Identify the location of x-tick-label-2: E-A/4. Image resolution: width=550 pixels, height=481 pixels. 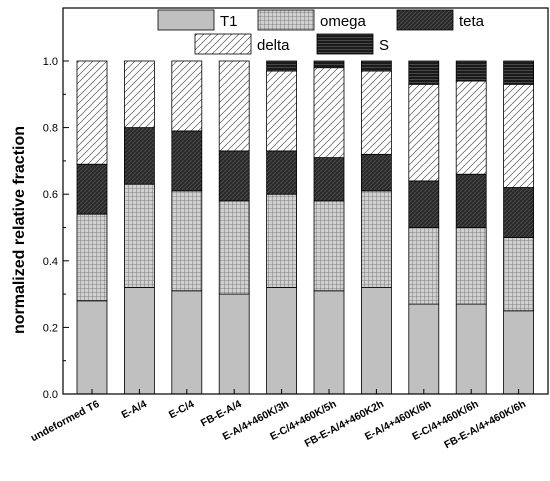
(133, 409).